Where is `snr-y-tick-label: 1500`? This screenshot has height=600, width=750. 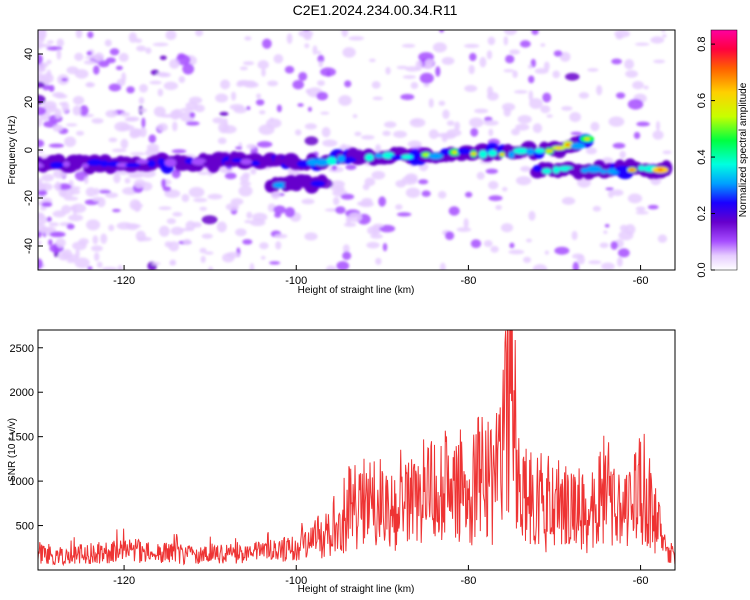
snr-y-tick-label: 1500 is located at coordinates (22, 438).